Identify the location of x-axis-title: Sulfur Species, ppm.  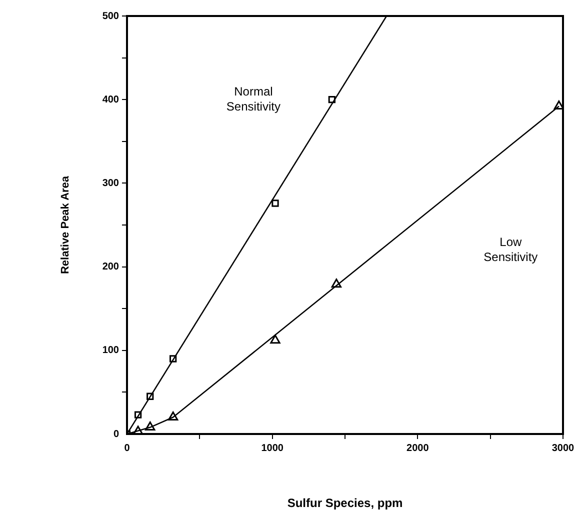
(345, 503).